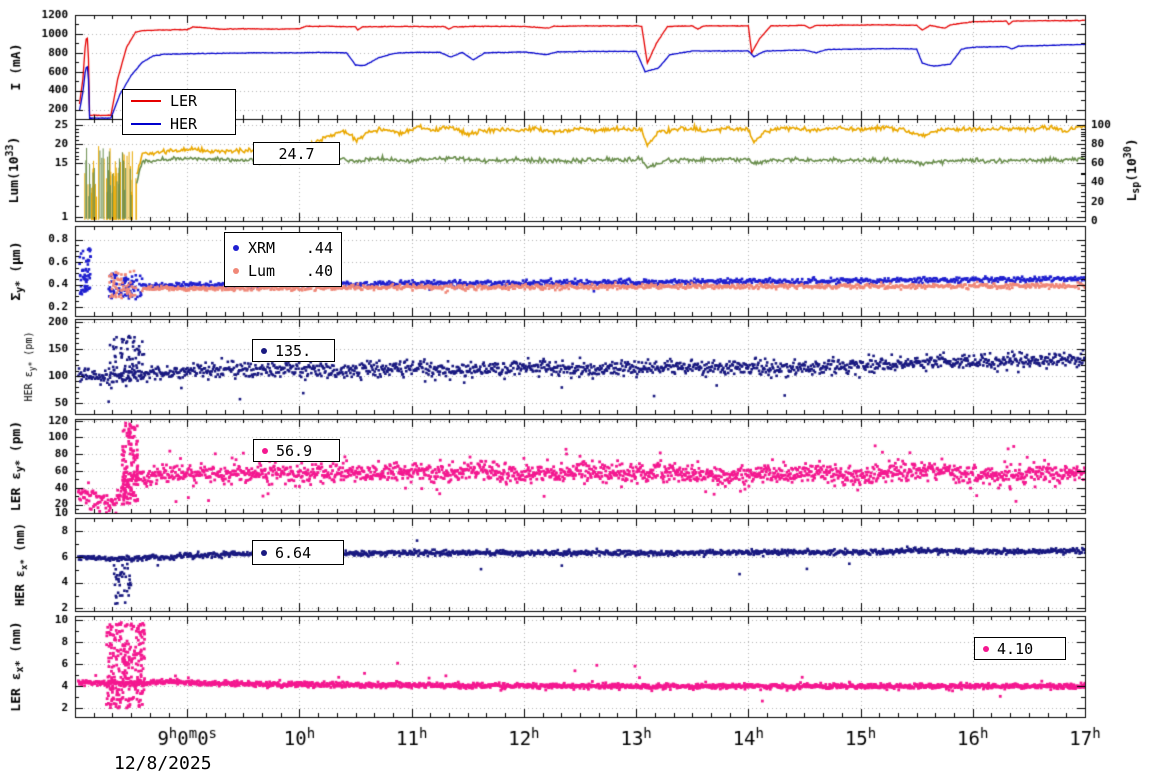  I want to click on ler-ex-value-box: 4.10, so click(1020, 648).